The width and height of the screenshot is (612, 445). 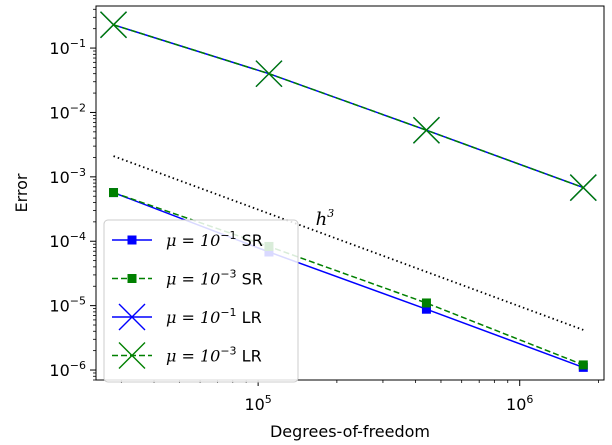 I want to click on y-tick-label: 10⁻¹, so click(x=67, y=47).